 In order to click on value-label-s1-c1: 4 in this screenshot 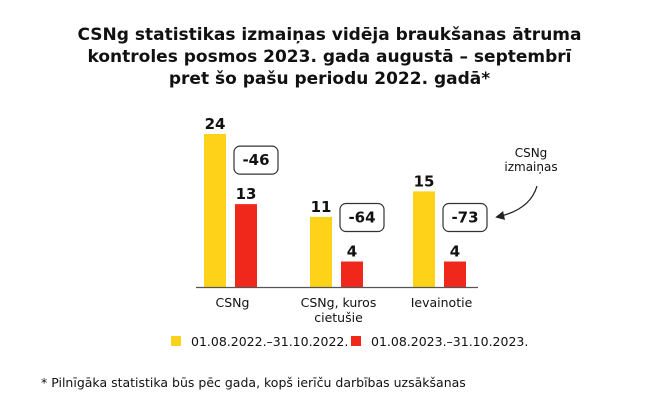, I will do `click(352, 252)`.